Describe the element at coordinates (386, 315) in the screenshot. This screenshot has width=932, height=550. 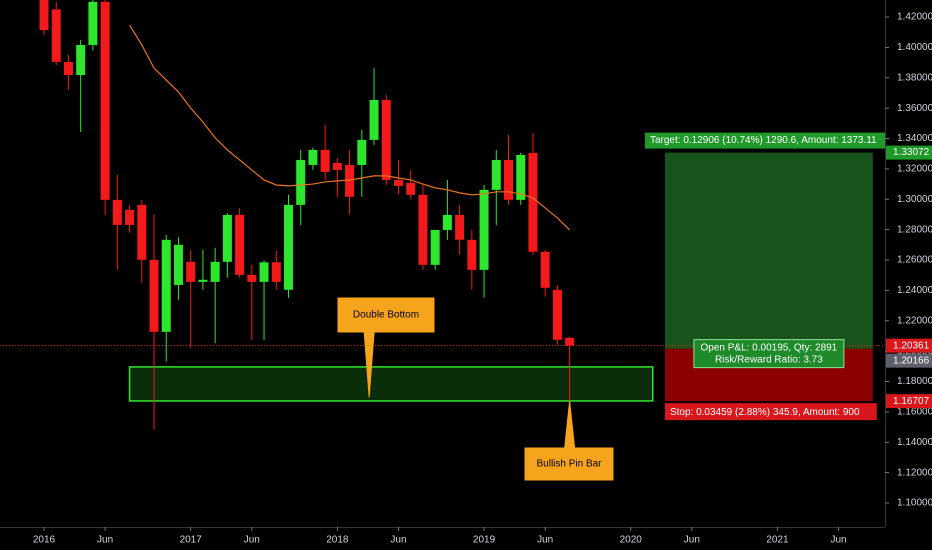
I see `callout-text: Double Bottom` at that location.